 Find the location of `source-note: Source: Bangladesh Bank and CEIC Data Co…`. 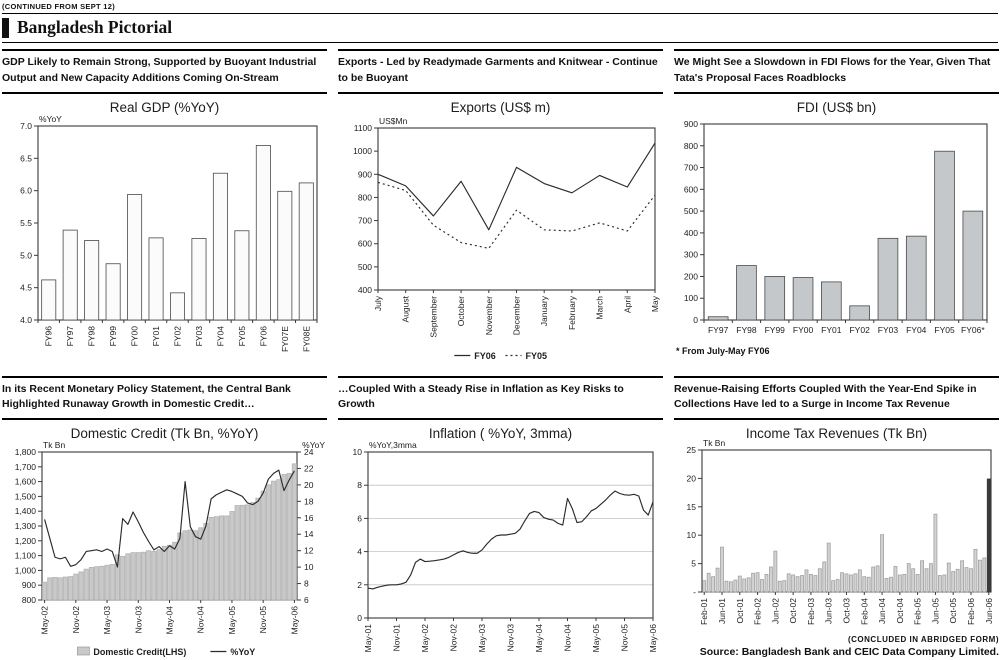

source-note: Source: Bangladesh Bank and CEIC Data Co… is located at coordinates (849, 652).